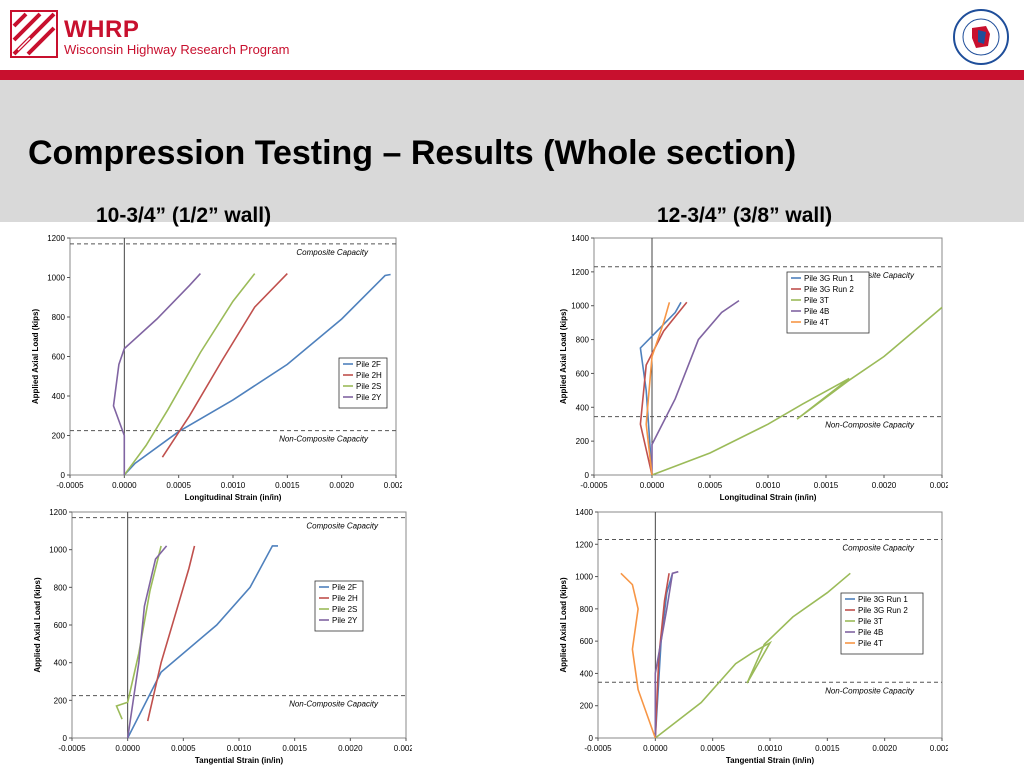  What do you see at coordinates (34, 34) in the screenshot?
I see `whrp-logo-icon` at bounding box center [34, 34].